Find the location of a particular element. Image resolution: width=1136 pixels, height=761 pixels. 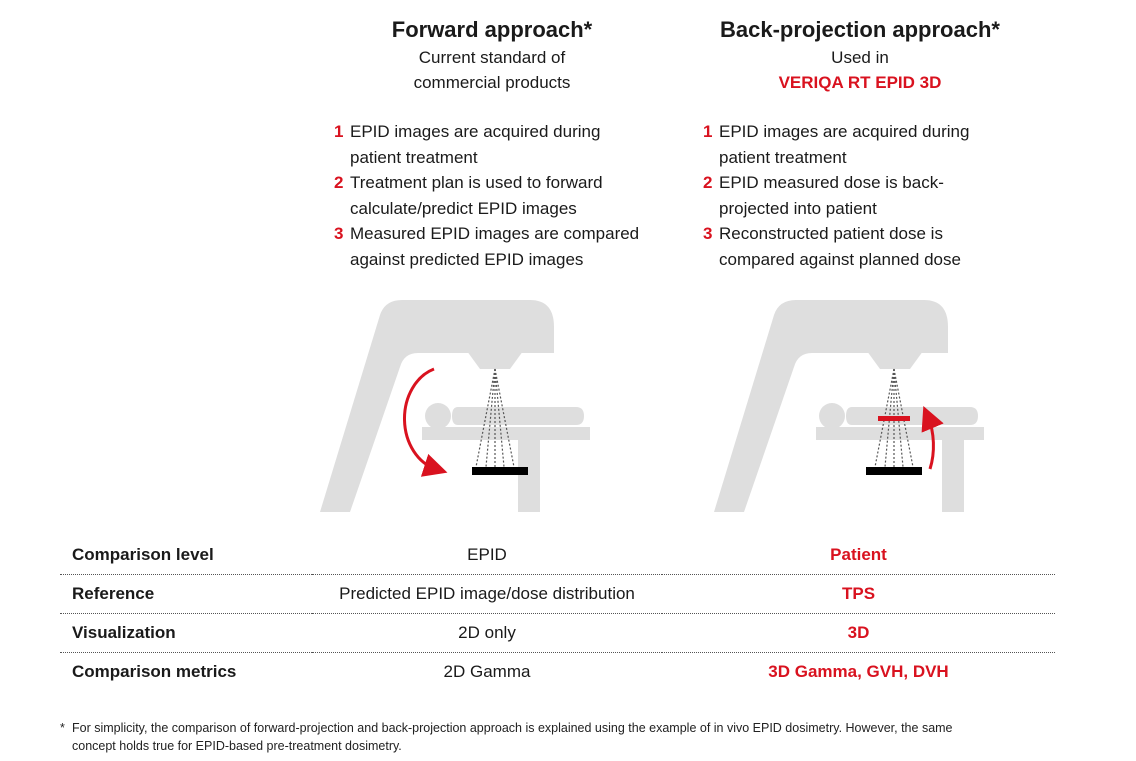

forward-title: Forward approach* is located at coordinates (492, 29).